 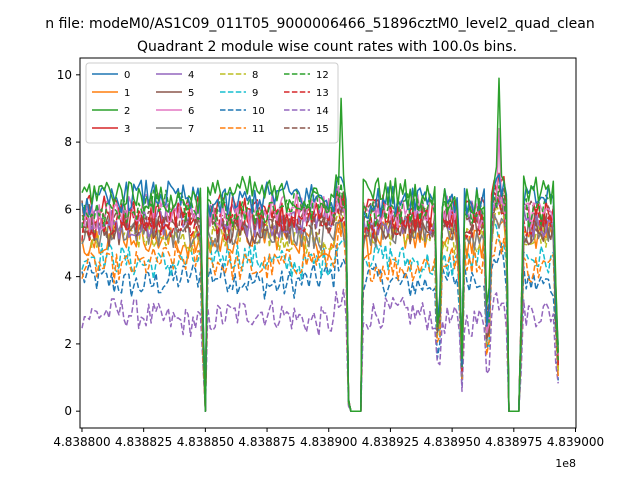 What do you see at coordinates (205, 442) in the screenshot?
I see `x-tick-label: 4.838850` at bounding box center [205, 442].